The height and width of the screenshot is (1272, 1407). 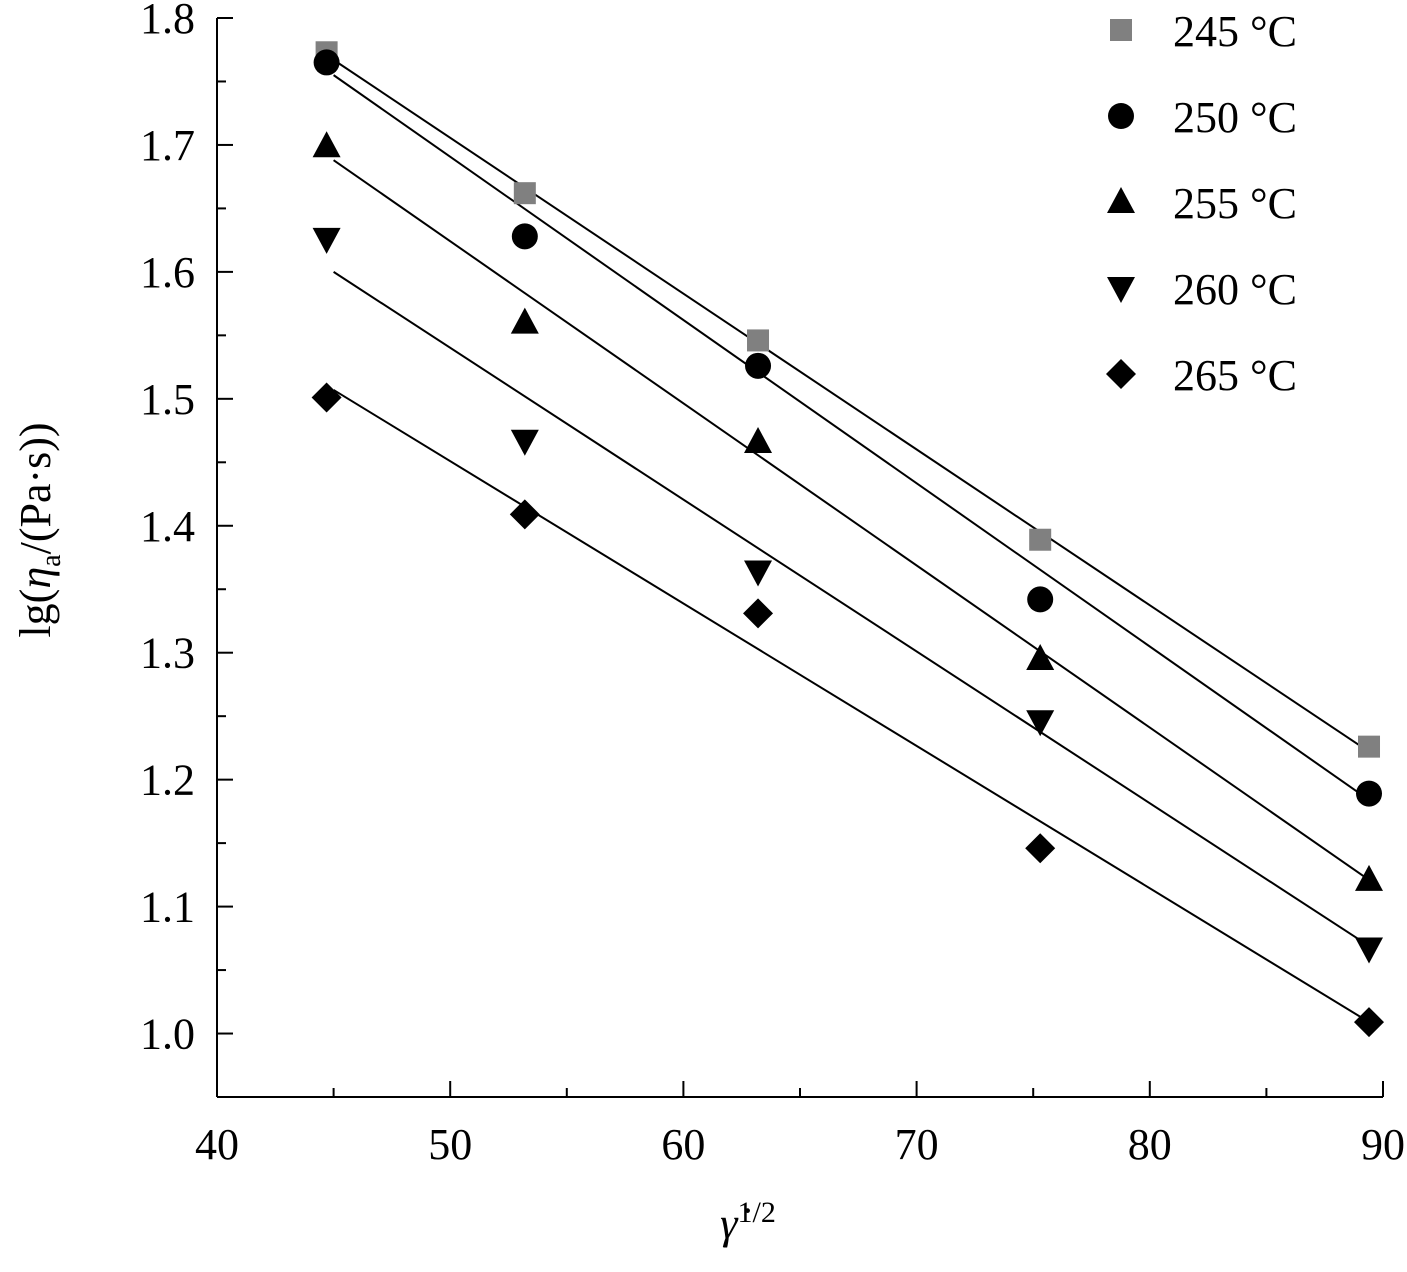 I want to click on y-axis-title: lg(ηa/(Pa·s)), so click(x=39, y=529).